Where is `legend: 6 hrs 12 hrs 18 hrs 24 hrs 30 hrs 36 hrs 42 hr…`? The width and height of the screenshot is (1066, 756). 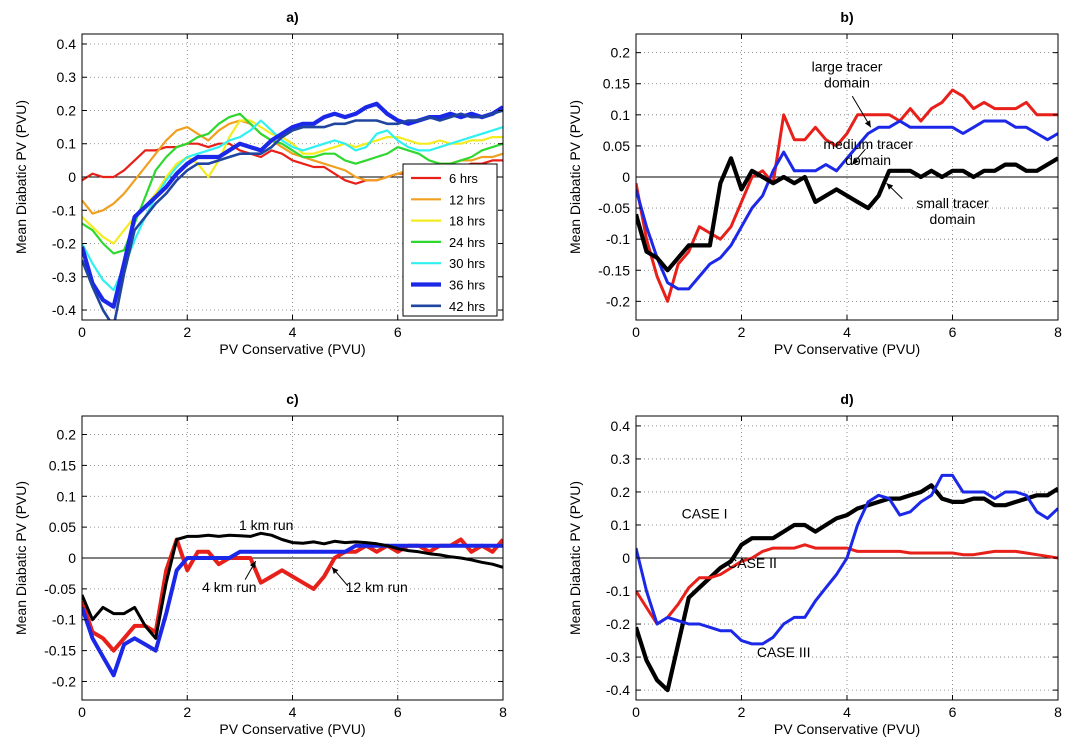
legend: 6 hrs 12 hrs 18 hrs 24 hrs 30 hrs 36 hrs 42 hr… is located at coordinates (450, 240).